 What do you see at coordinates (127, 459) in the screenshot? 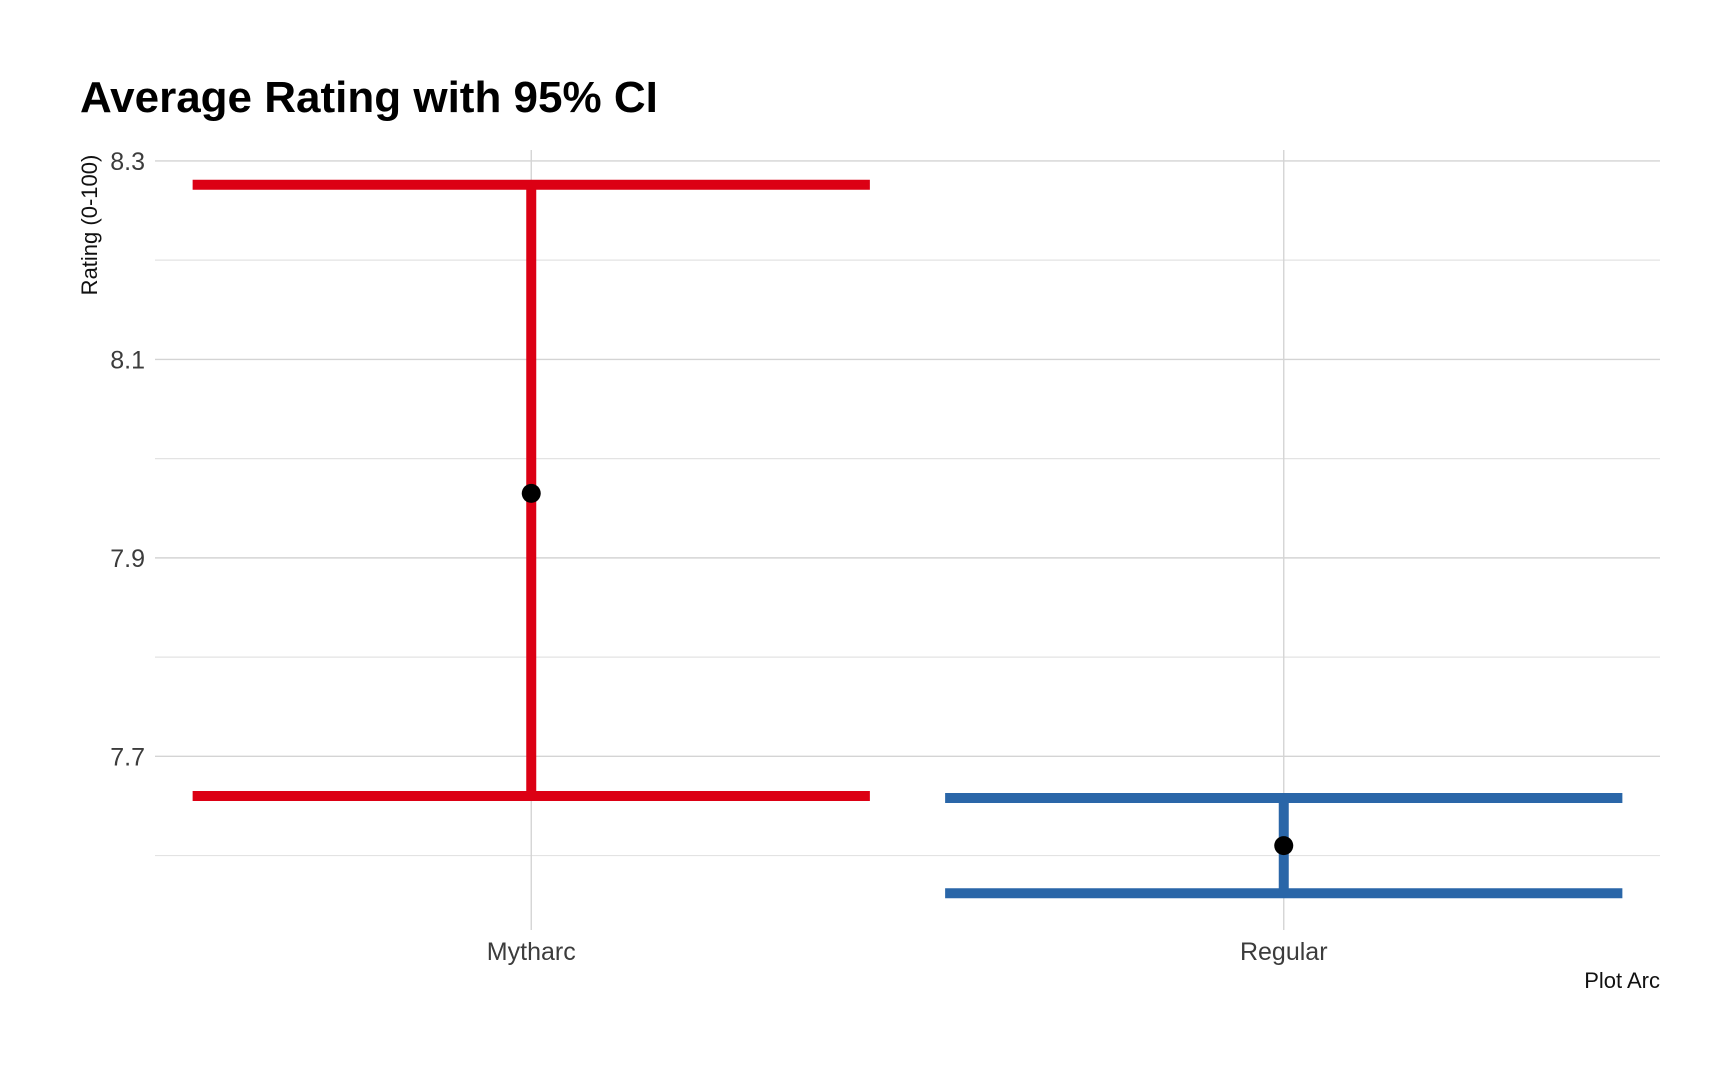
I see `y-axis-ticks: 7.7 7.9 8.1 8.3` at bounding box center [127, 459].